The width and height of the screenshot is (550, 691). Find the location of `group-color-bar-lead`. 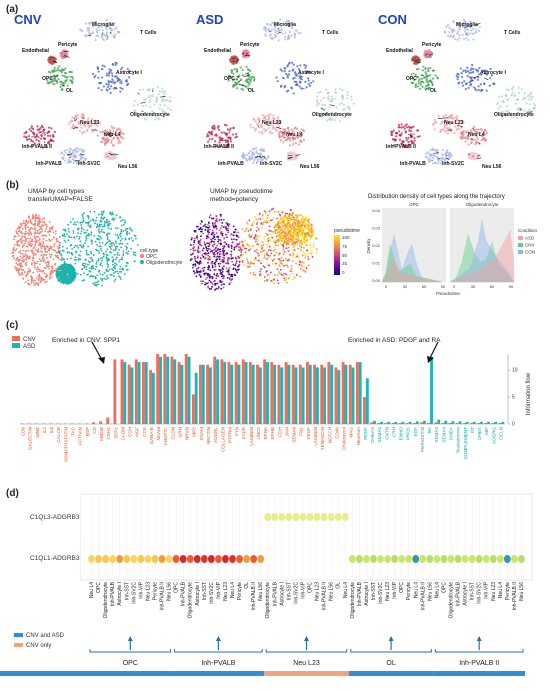

group-color-bar-lead is located at coordinates (44, 673).